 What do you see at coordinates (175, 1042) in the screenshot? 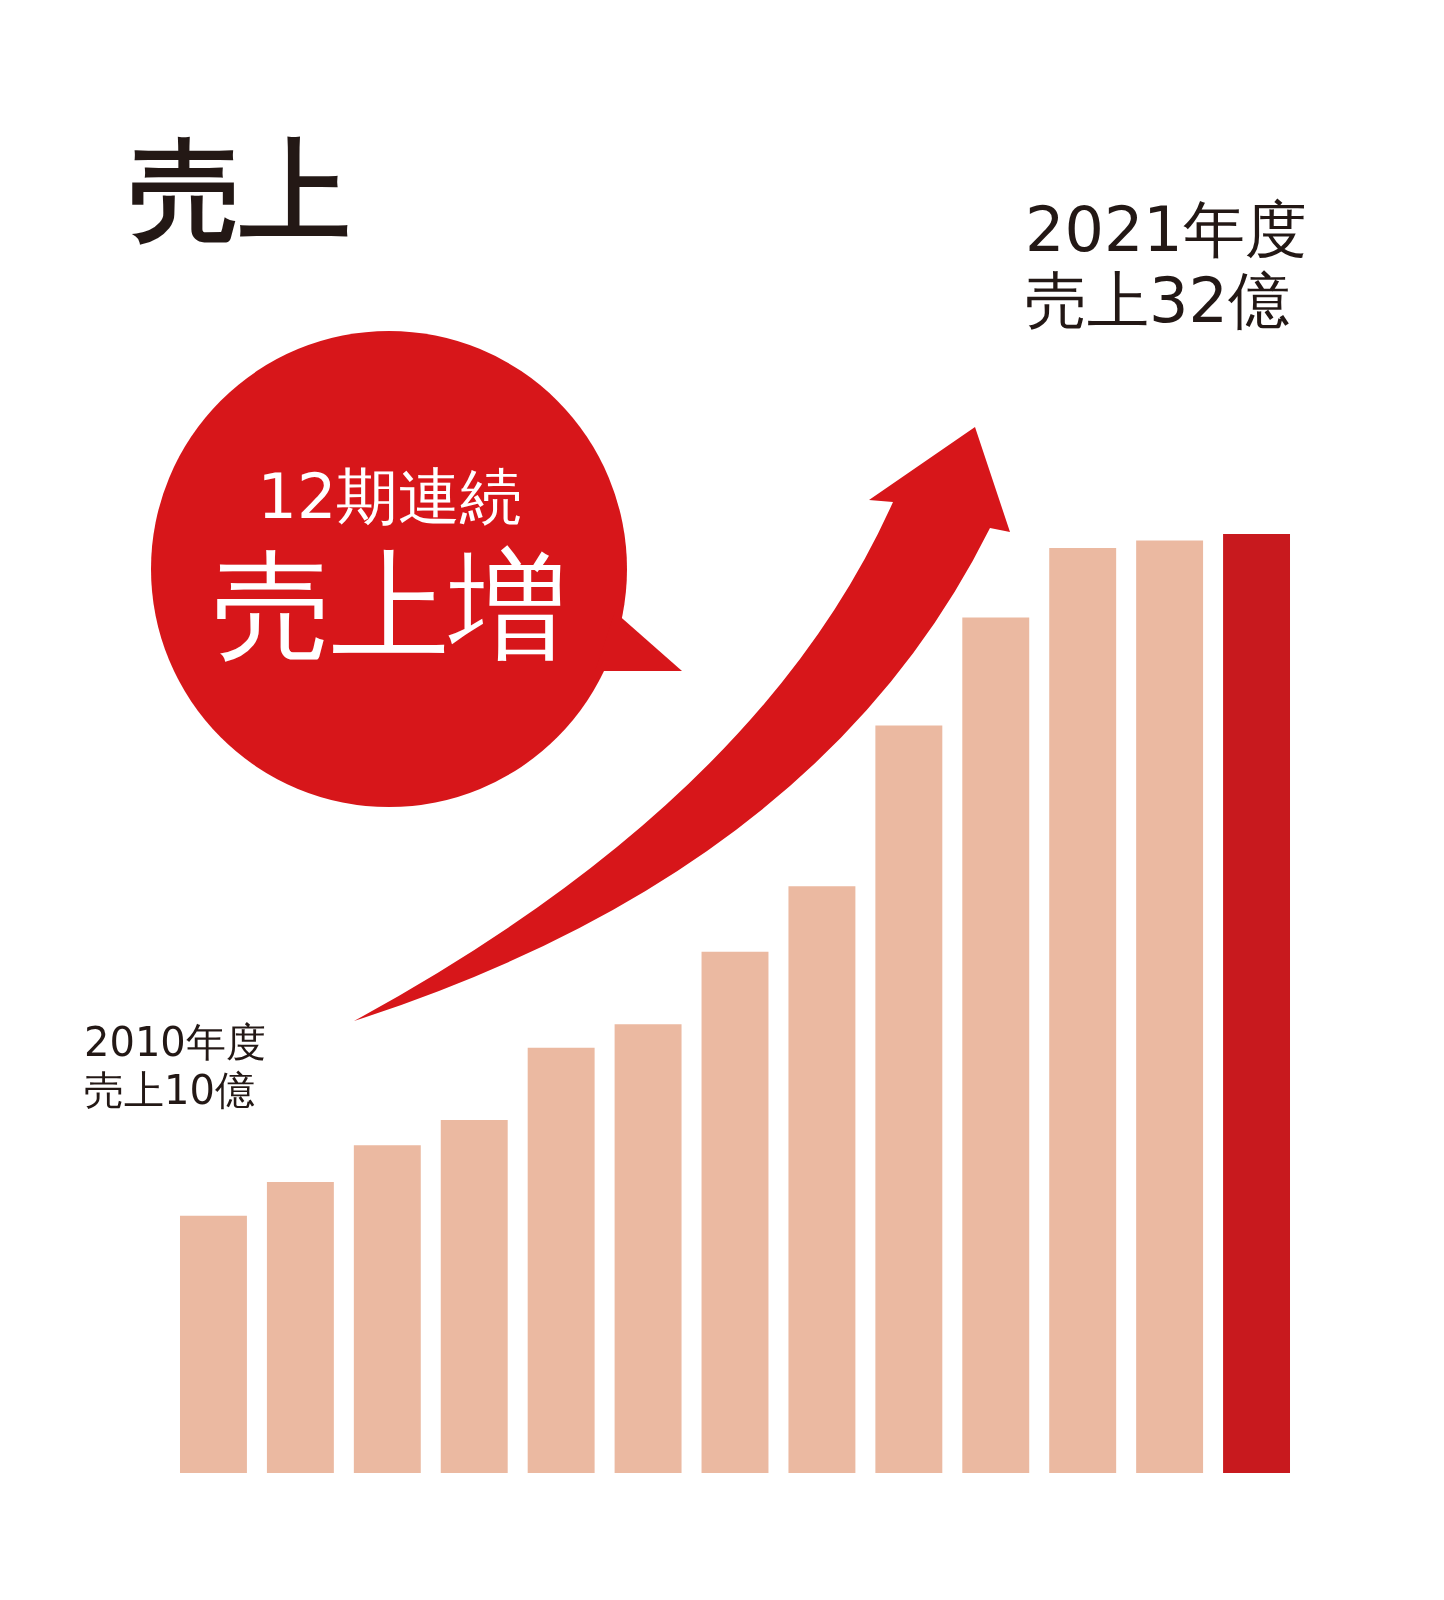
I see `annotation: 2010年度` at bounding box center [175, 1042].